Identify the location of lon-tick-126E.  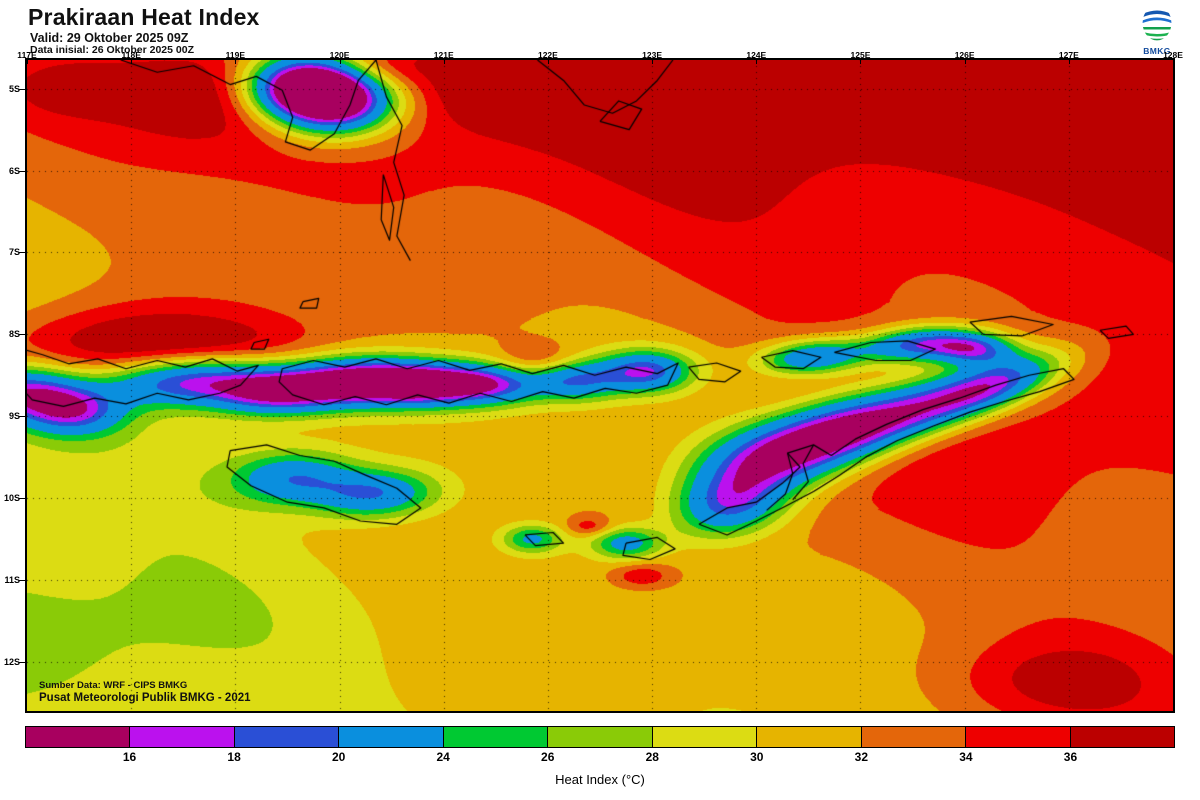
(965, 61).